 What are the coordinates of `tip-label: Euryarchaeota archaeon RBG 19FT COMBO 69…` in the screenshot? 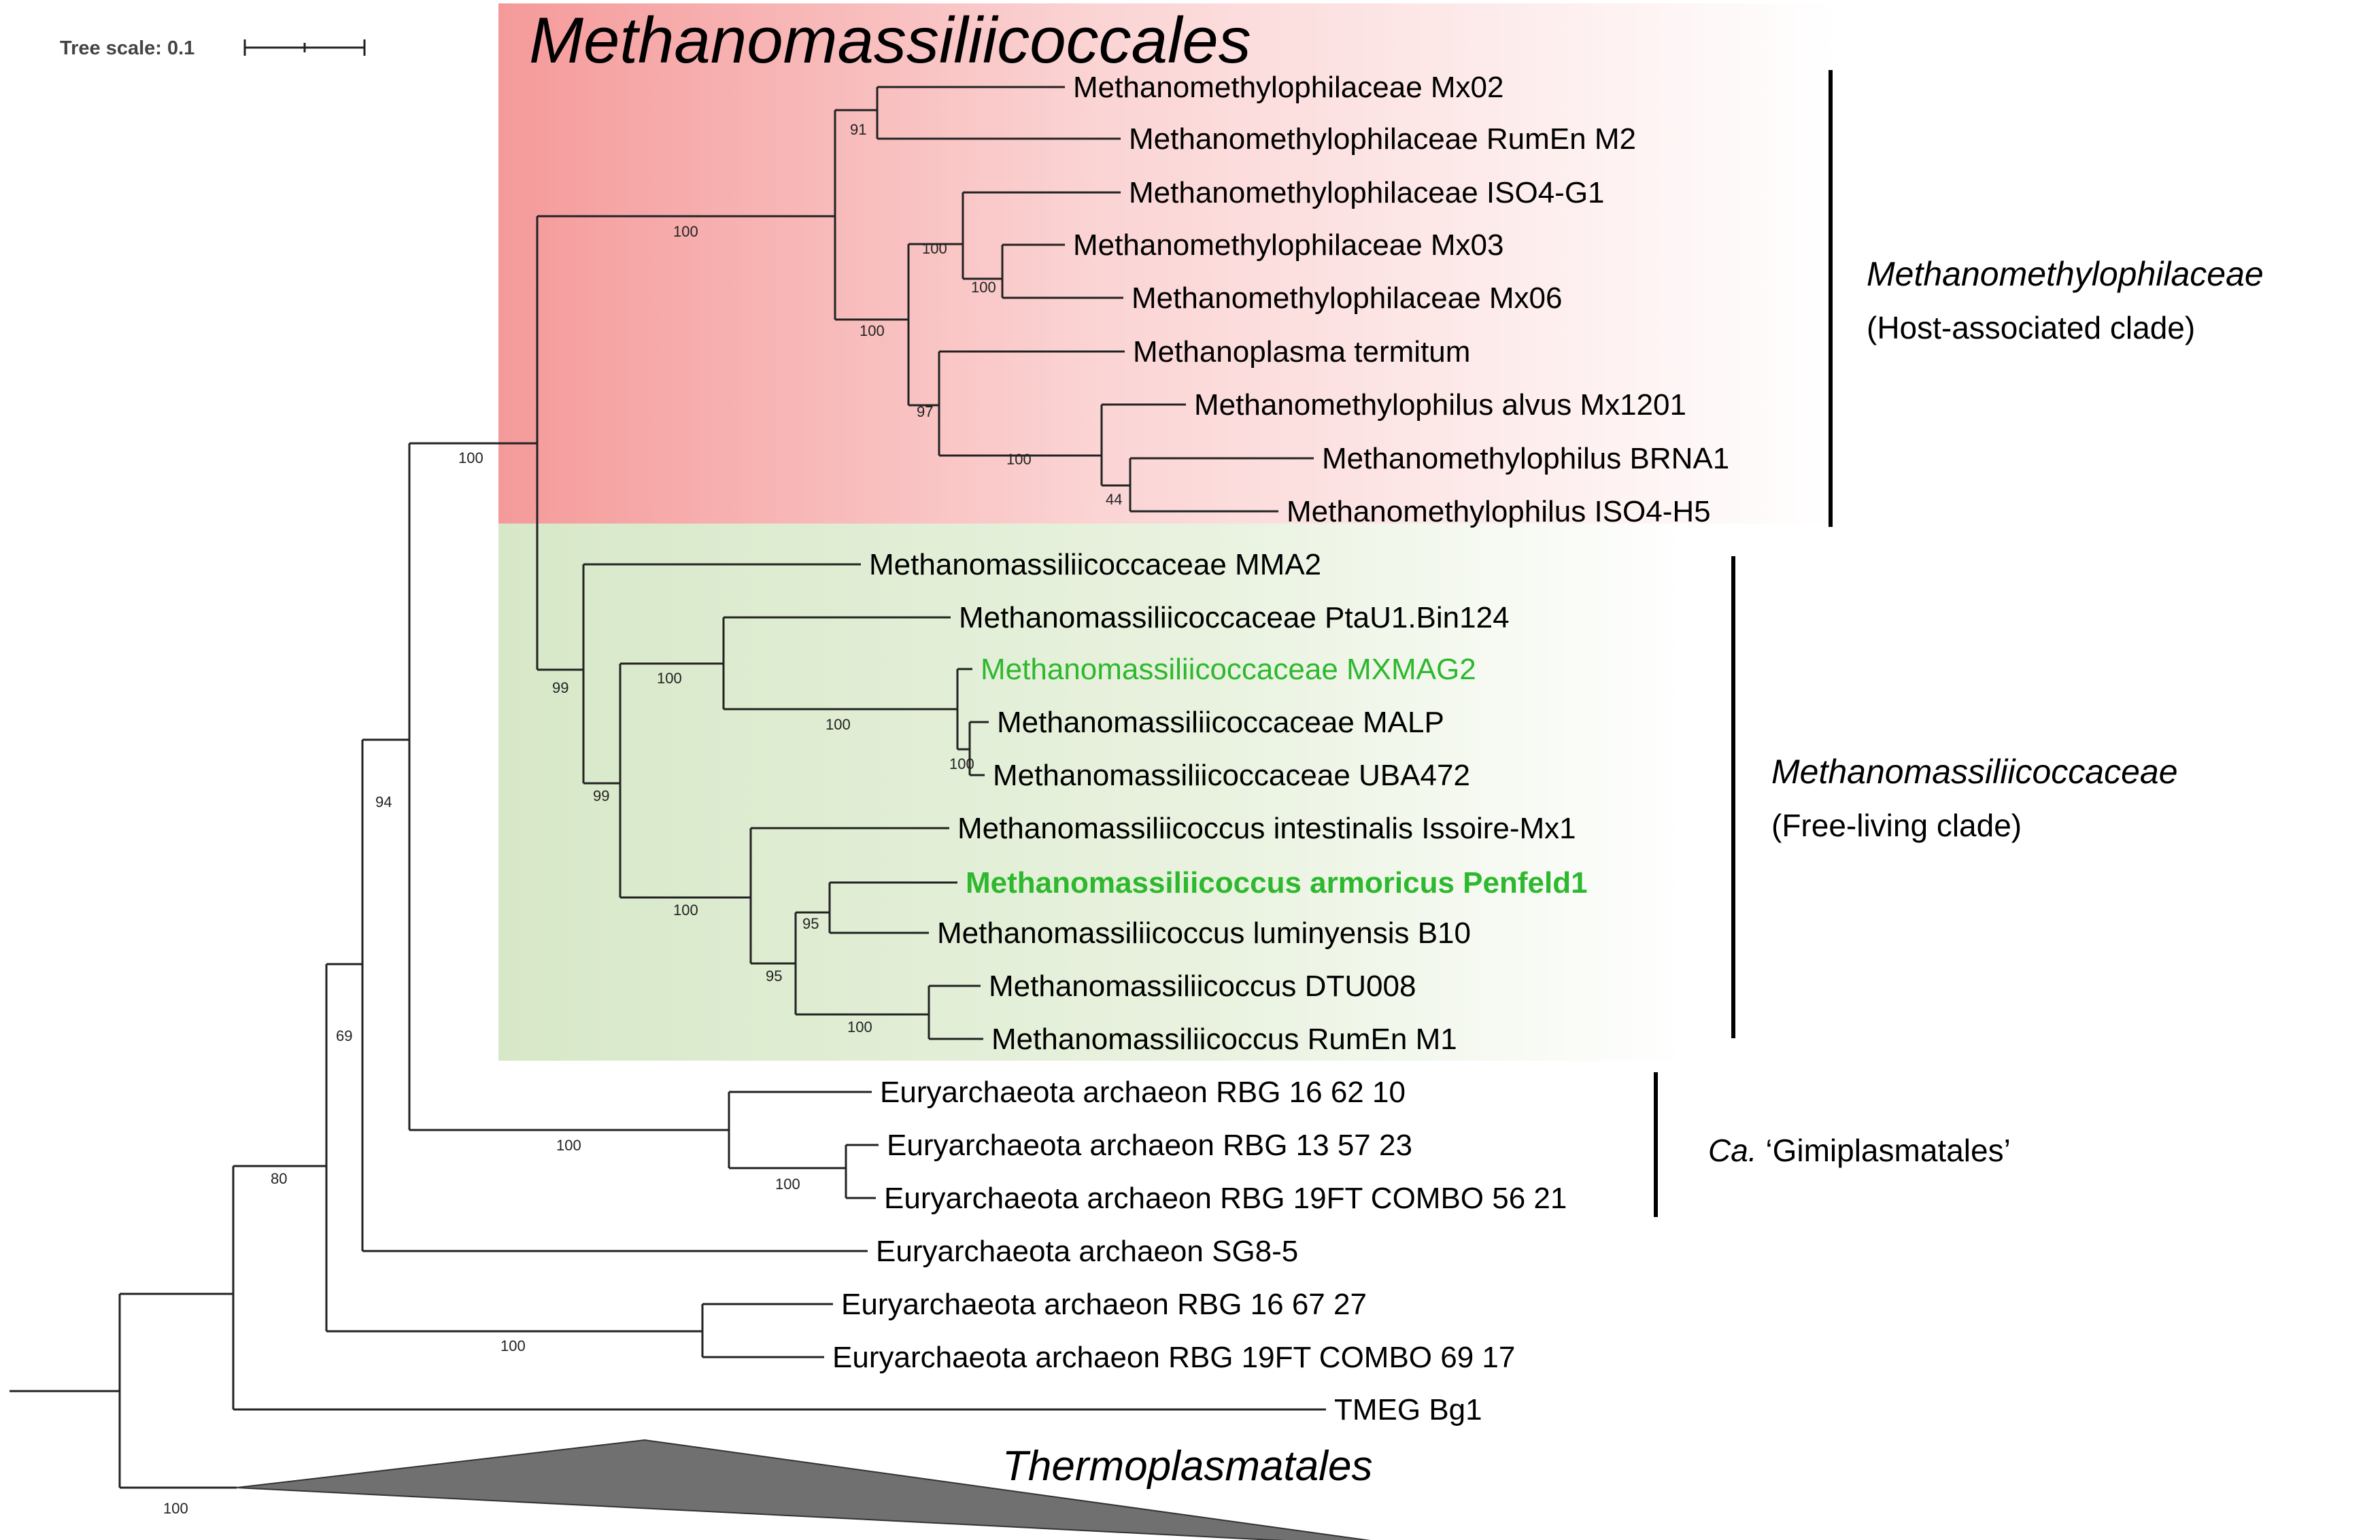 It's located at (1173, 1357).